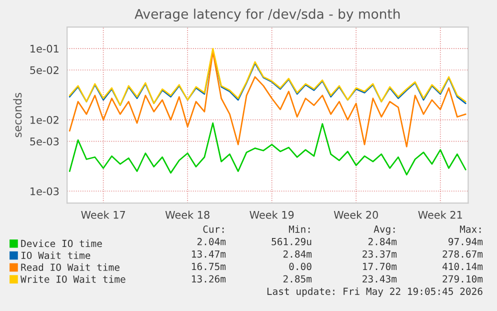  Describe the element at coordinates (44, 142) in the screenshot. I see `y-tick-label: 5e-03` at that location.